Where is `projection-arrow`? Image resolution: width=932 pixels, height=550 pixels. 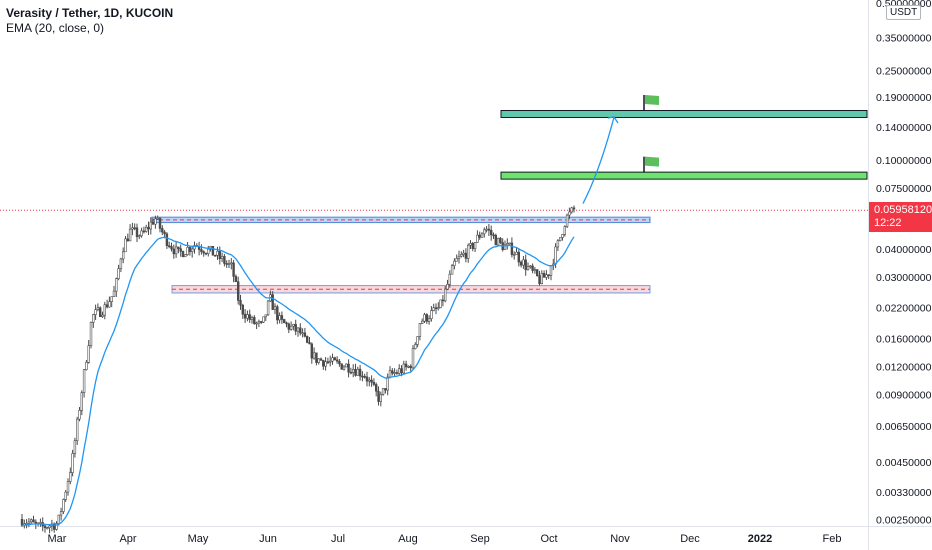 projection-arrow is located at coordinates (598, 160).